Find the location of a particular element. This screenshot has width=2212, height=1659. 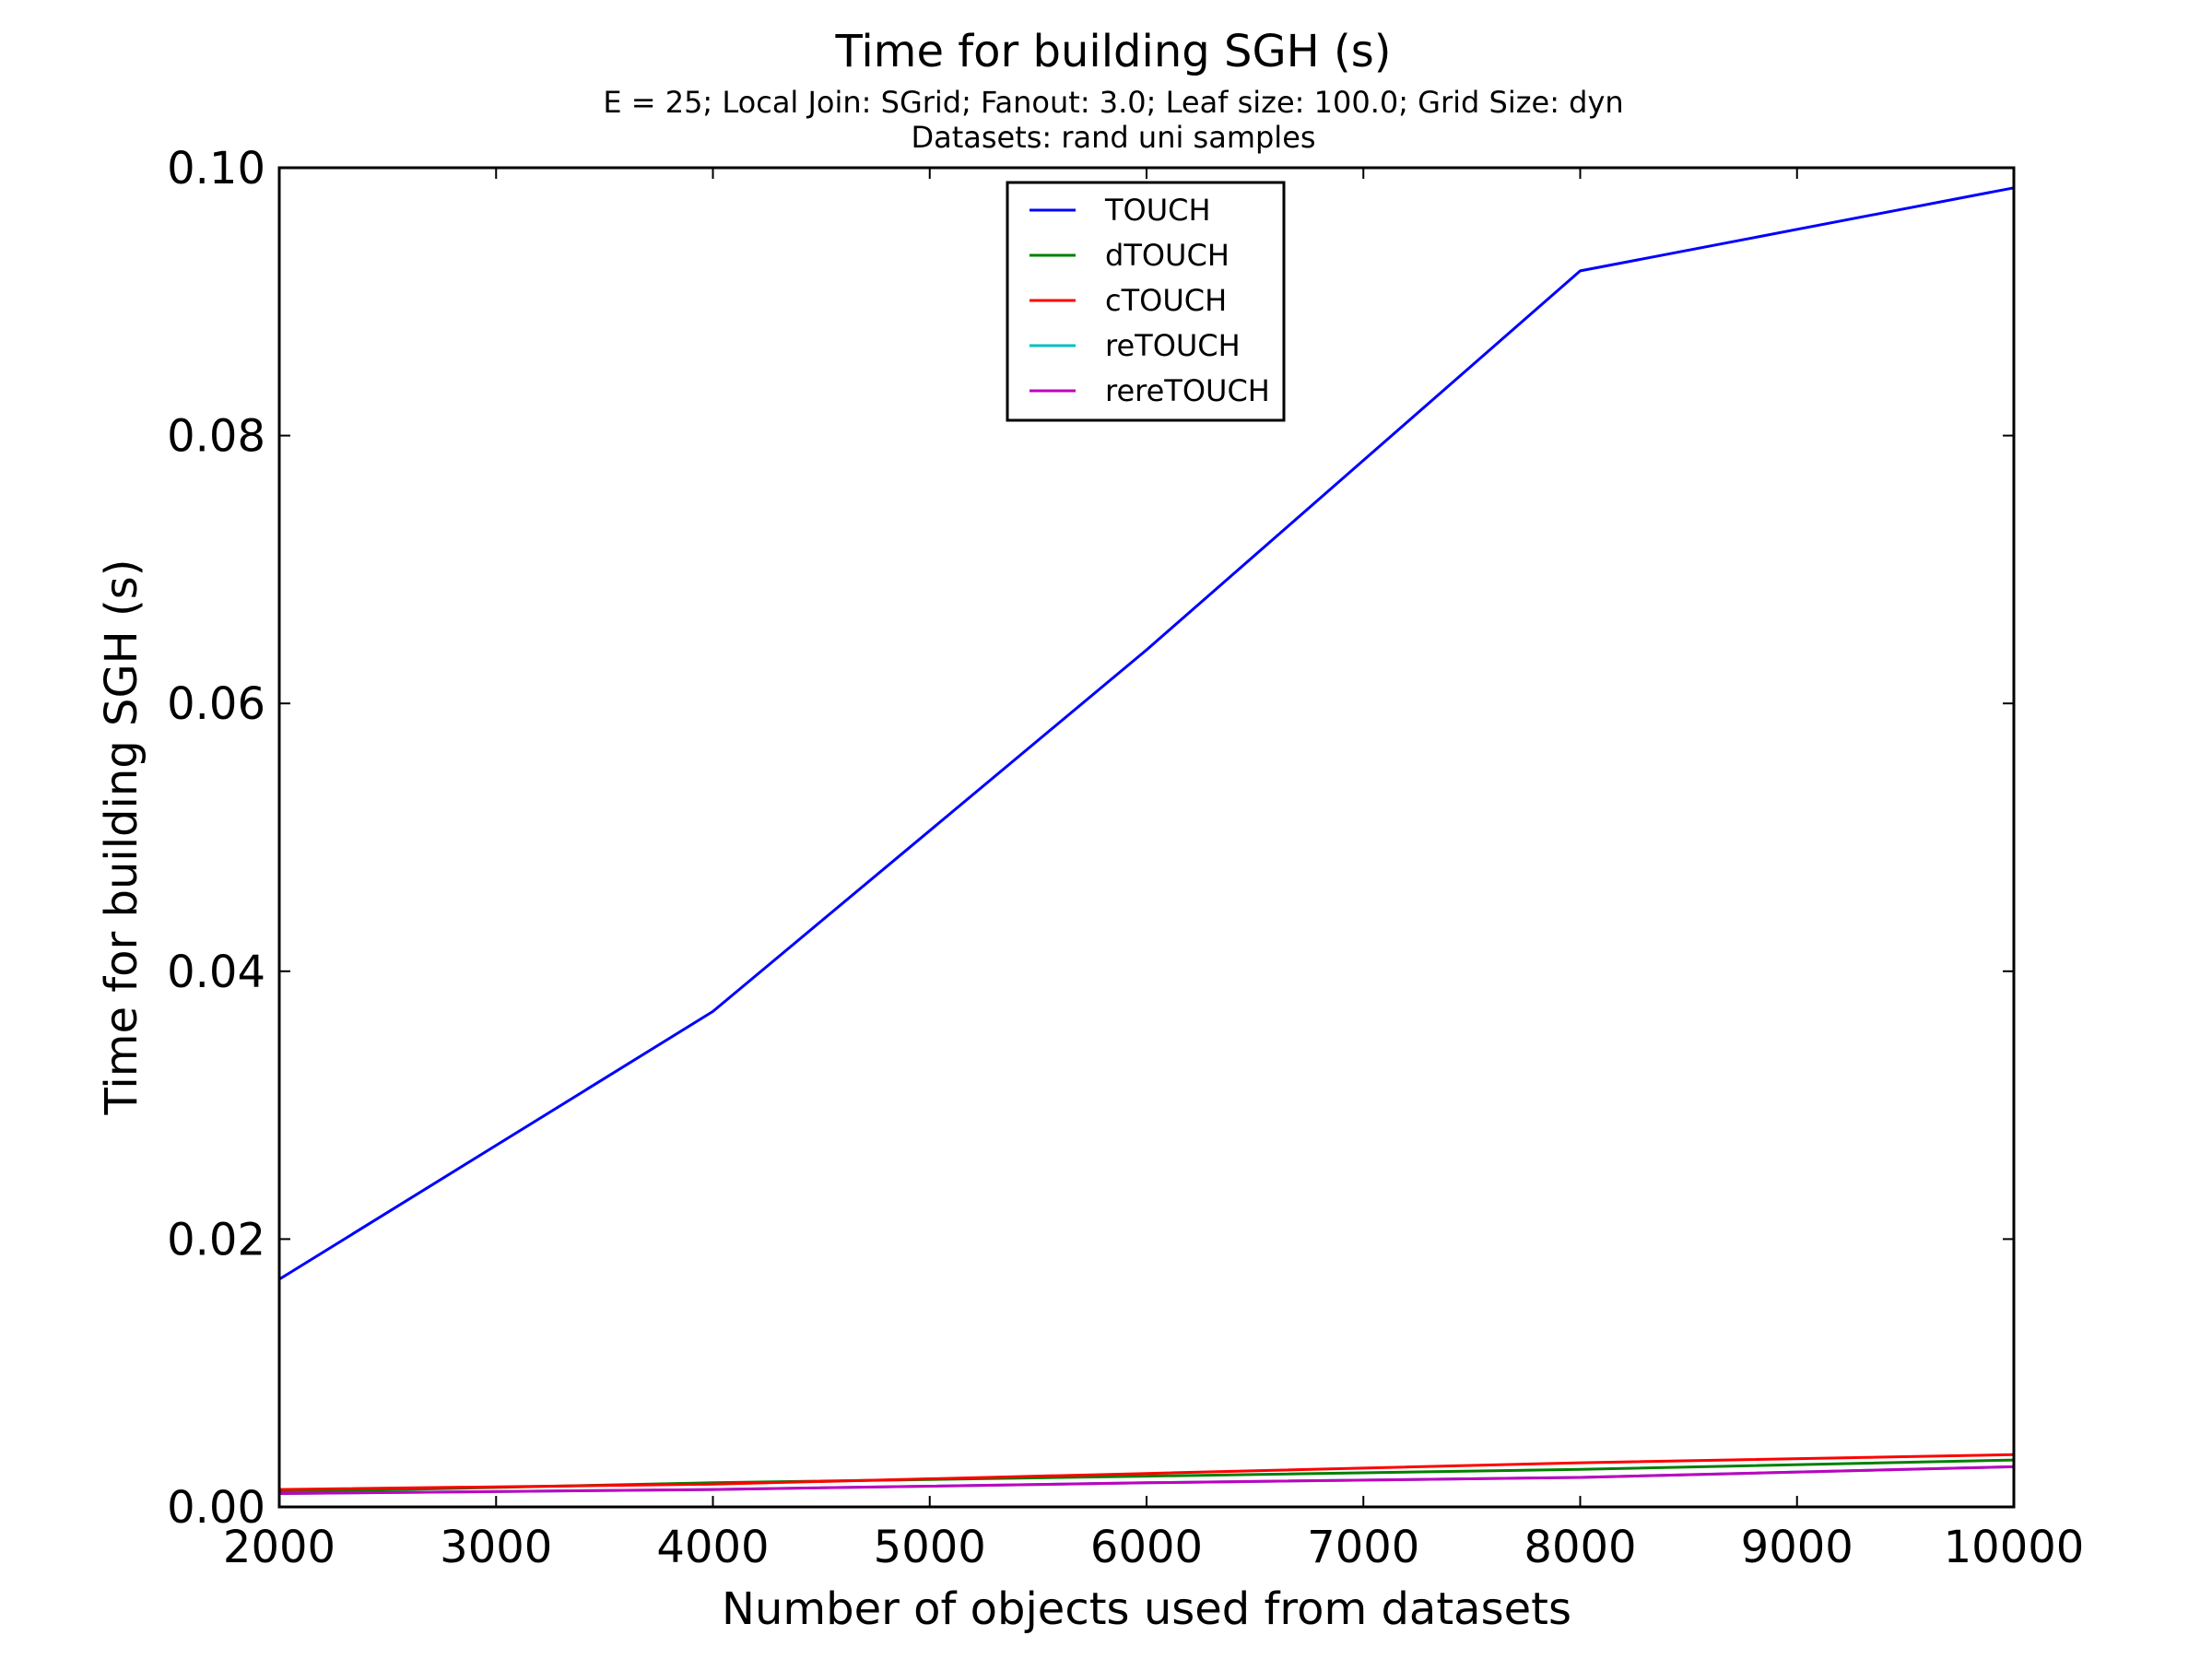

x-tick-label: 3000 is located at coordinates (496, 1547).